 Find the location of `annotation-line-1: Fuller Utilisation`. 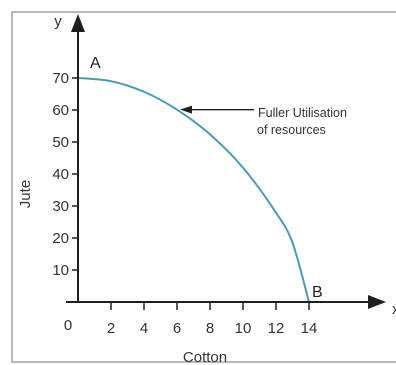

annotation-line-1: Fuller Utilisation is located at coordinates (302, 113).